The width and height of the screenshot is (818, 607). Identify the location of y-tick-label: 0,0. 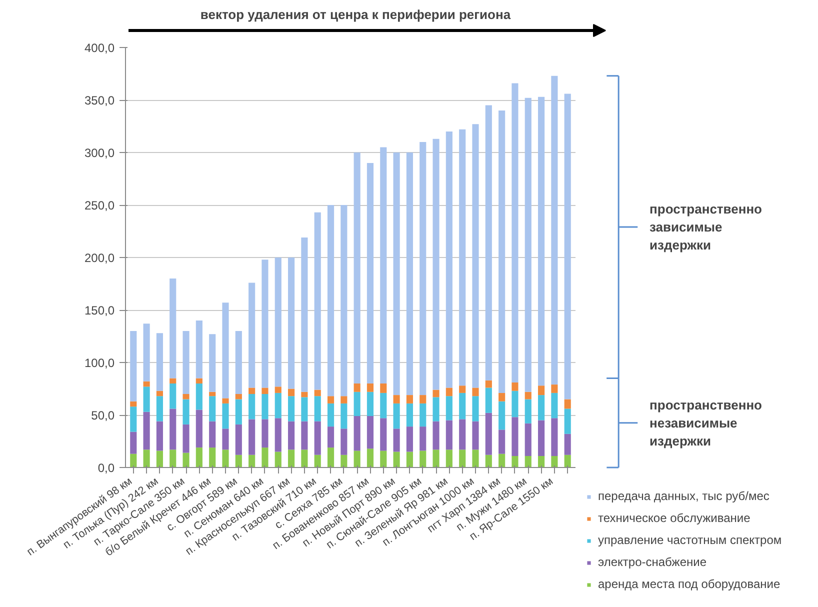
(106, 468).